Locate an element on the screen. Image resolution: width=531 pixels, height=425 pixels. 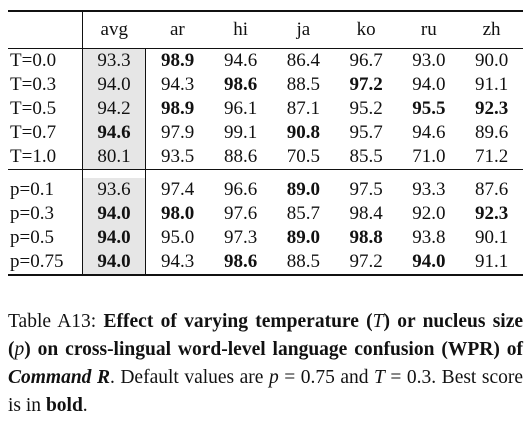
cell-avg: 80.1 is located at coordinates (114, 157).